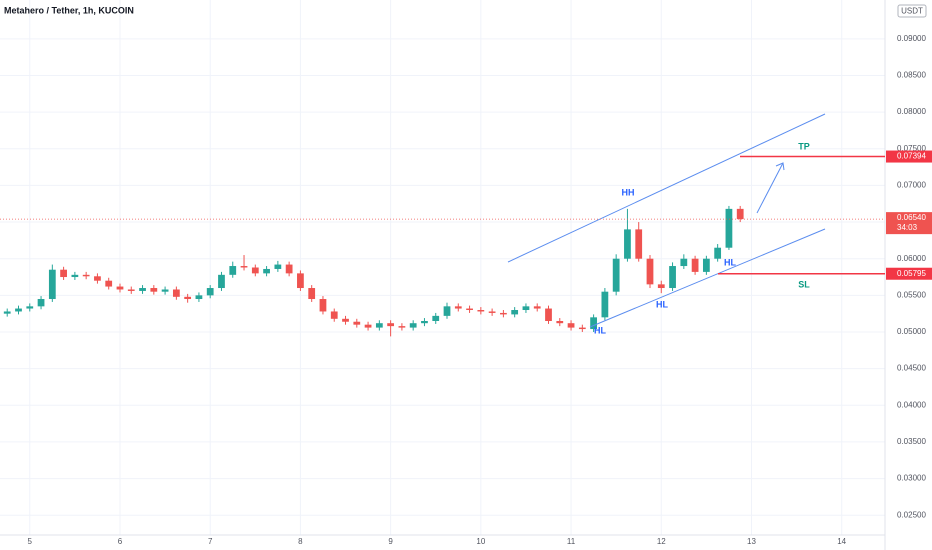  I want to click on y-tick-label: 0.08000, so click(911, 111).